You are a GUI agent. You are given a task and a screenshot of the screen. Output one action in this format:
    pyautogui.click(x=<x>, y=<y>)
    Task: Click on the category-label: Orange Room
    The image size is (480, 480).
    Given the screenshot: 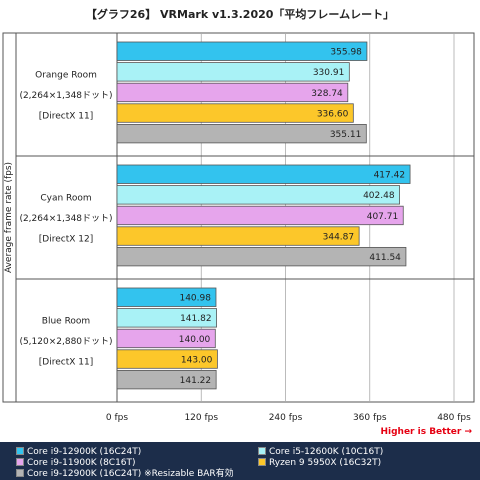 What is the action you would take?
    pyautogui.click(x=66, y=76)
    